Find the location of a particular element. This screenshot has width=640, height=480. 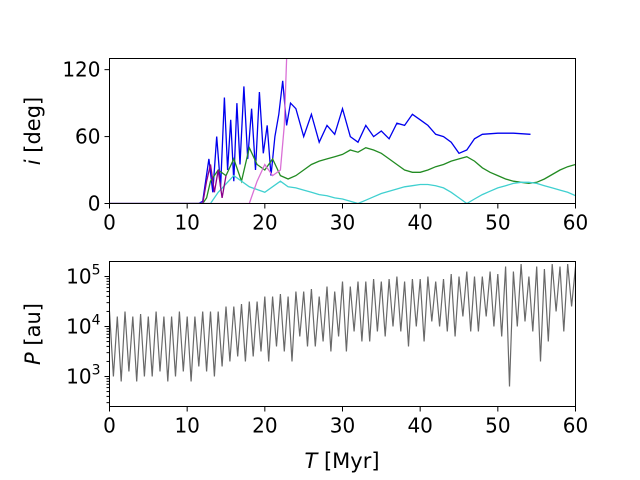

period-xtick-label: 20 is located at coordinates (264, 426).